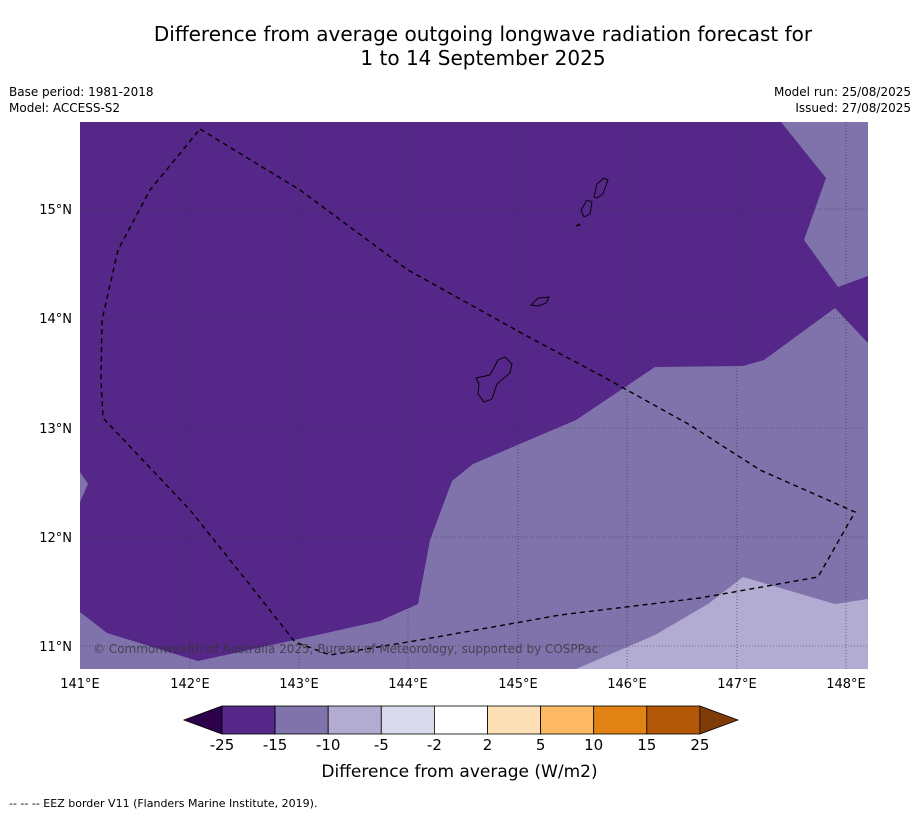 The image size is (919, 816). What do you see at coordinates (81, 100) in the screenshot?
I see `meta-left: Base period: 1981-2018 Model: ACCESS-S2` at bounding box center [81, 100].